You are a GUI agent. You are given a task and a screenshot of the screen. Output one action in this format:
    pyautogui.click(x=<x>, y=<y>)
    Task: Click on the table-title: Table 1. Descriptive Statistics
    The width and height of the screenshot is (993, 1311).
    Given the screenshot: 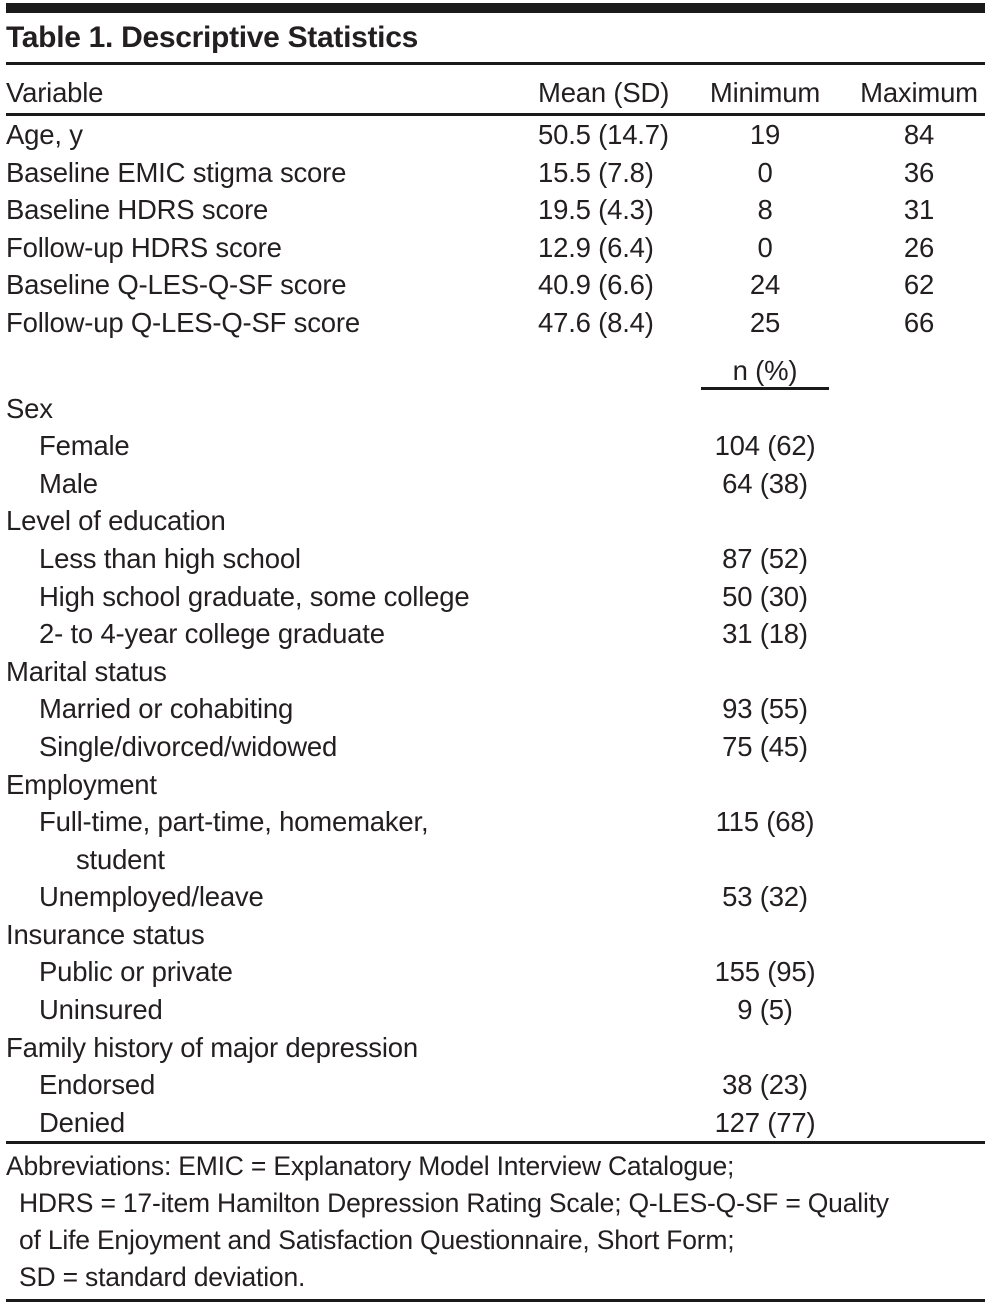 What is the action you would take?
    pyautogui.click(x=212, y=37)
    